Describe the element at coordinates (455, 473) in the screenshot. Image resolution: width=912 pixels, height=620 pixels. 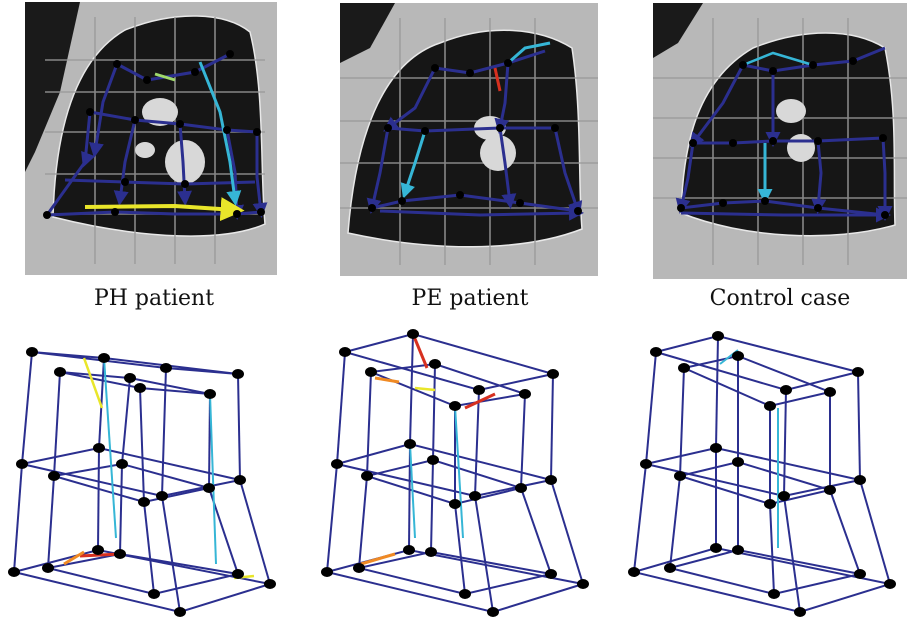
I see `pe-3d-graph` at that location.